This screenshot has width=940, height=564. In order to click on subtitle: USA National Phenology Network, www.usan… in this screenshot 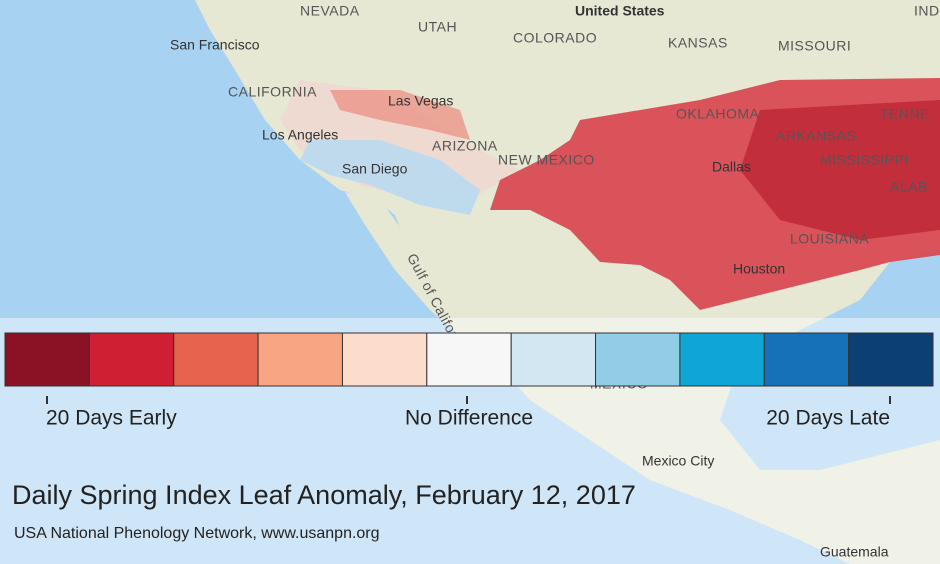, I will do `click(197, 533)`.